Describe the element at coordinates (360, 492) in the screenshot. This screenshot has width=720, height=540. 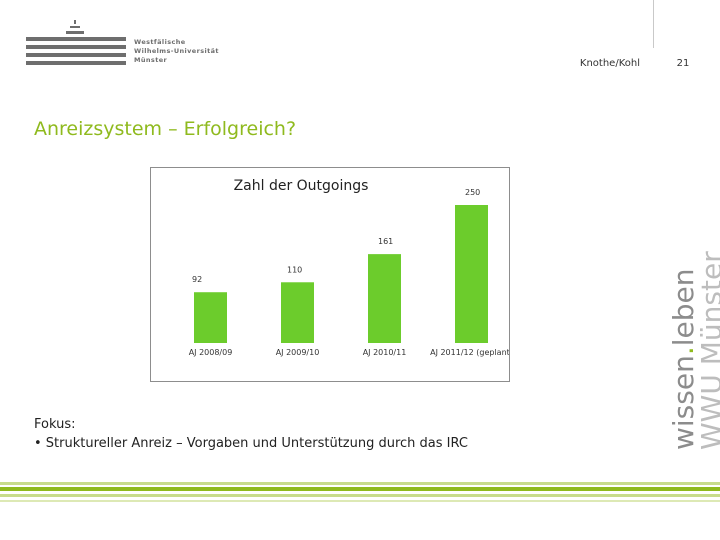
I see `footer-stripes` at that location.